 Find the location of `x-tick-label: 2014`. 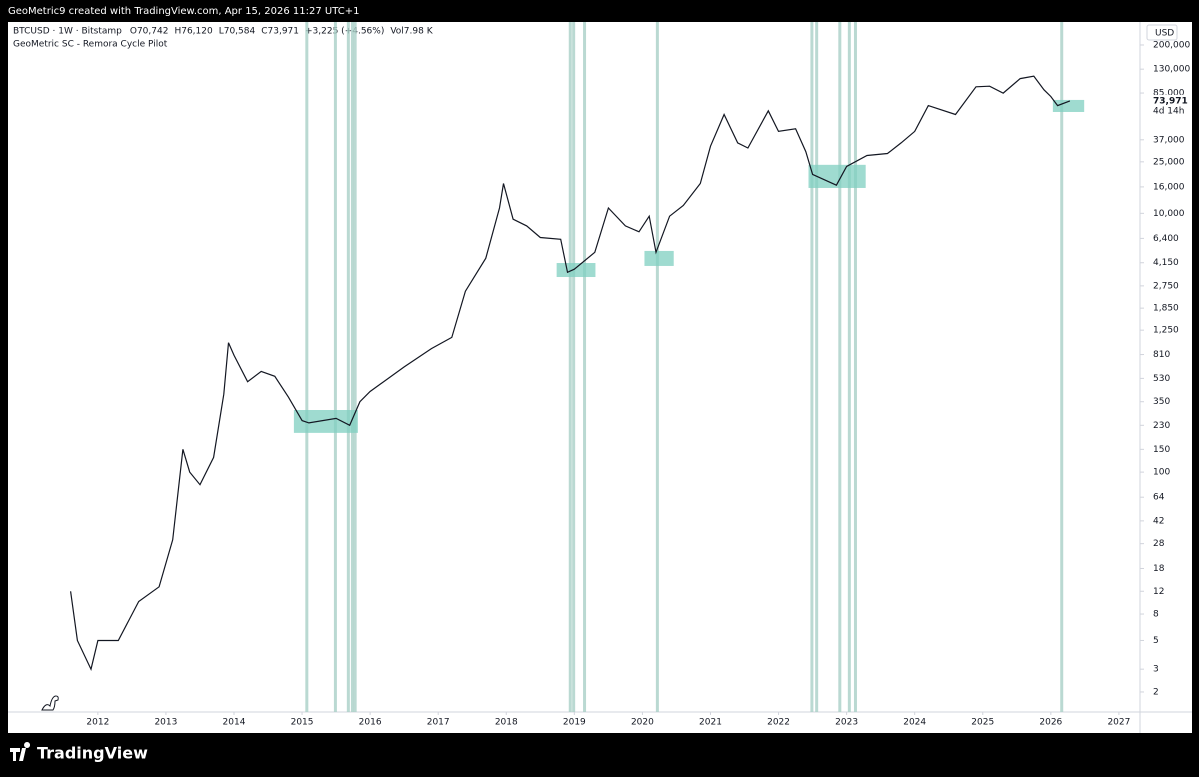

x-tick-label: 2014 is located at coordinates (234, 723).